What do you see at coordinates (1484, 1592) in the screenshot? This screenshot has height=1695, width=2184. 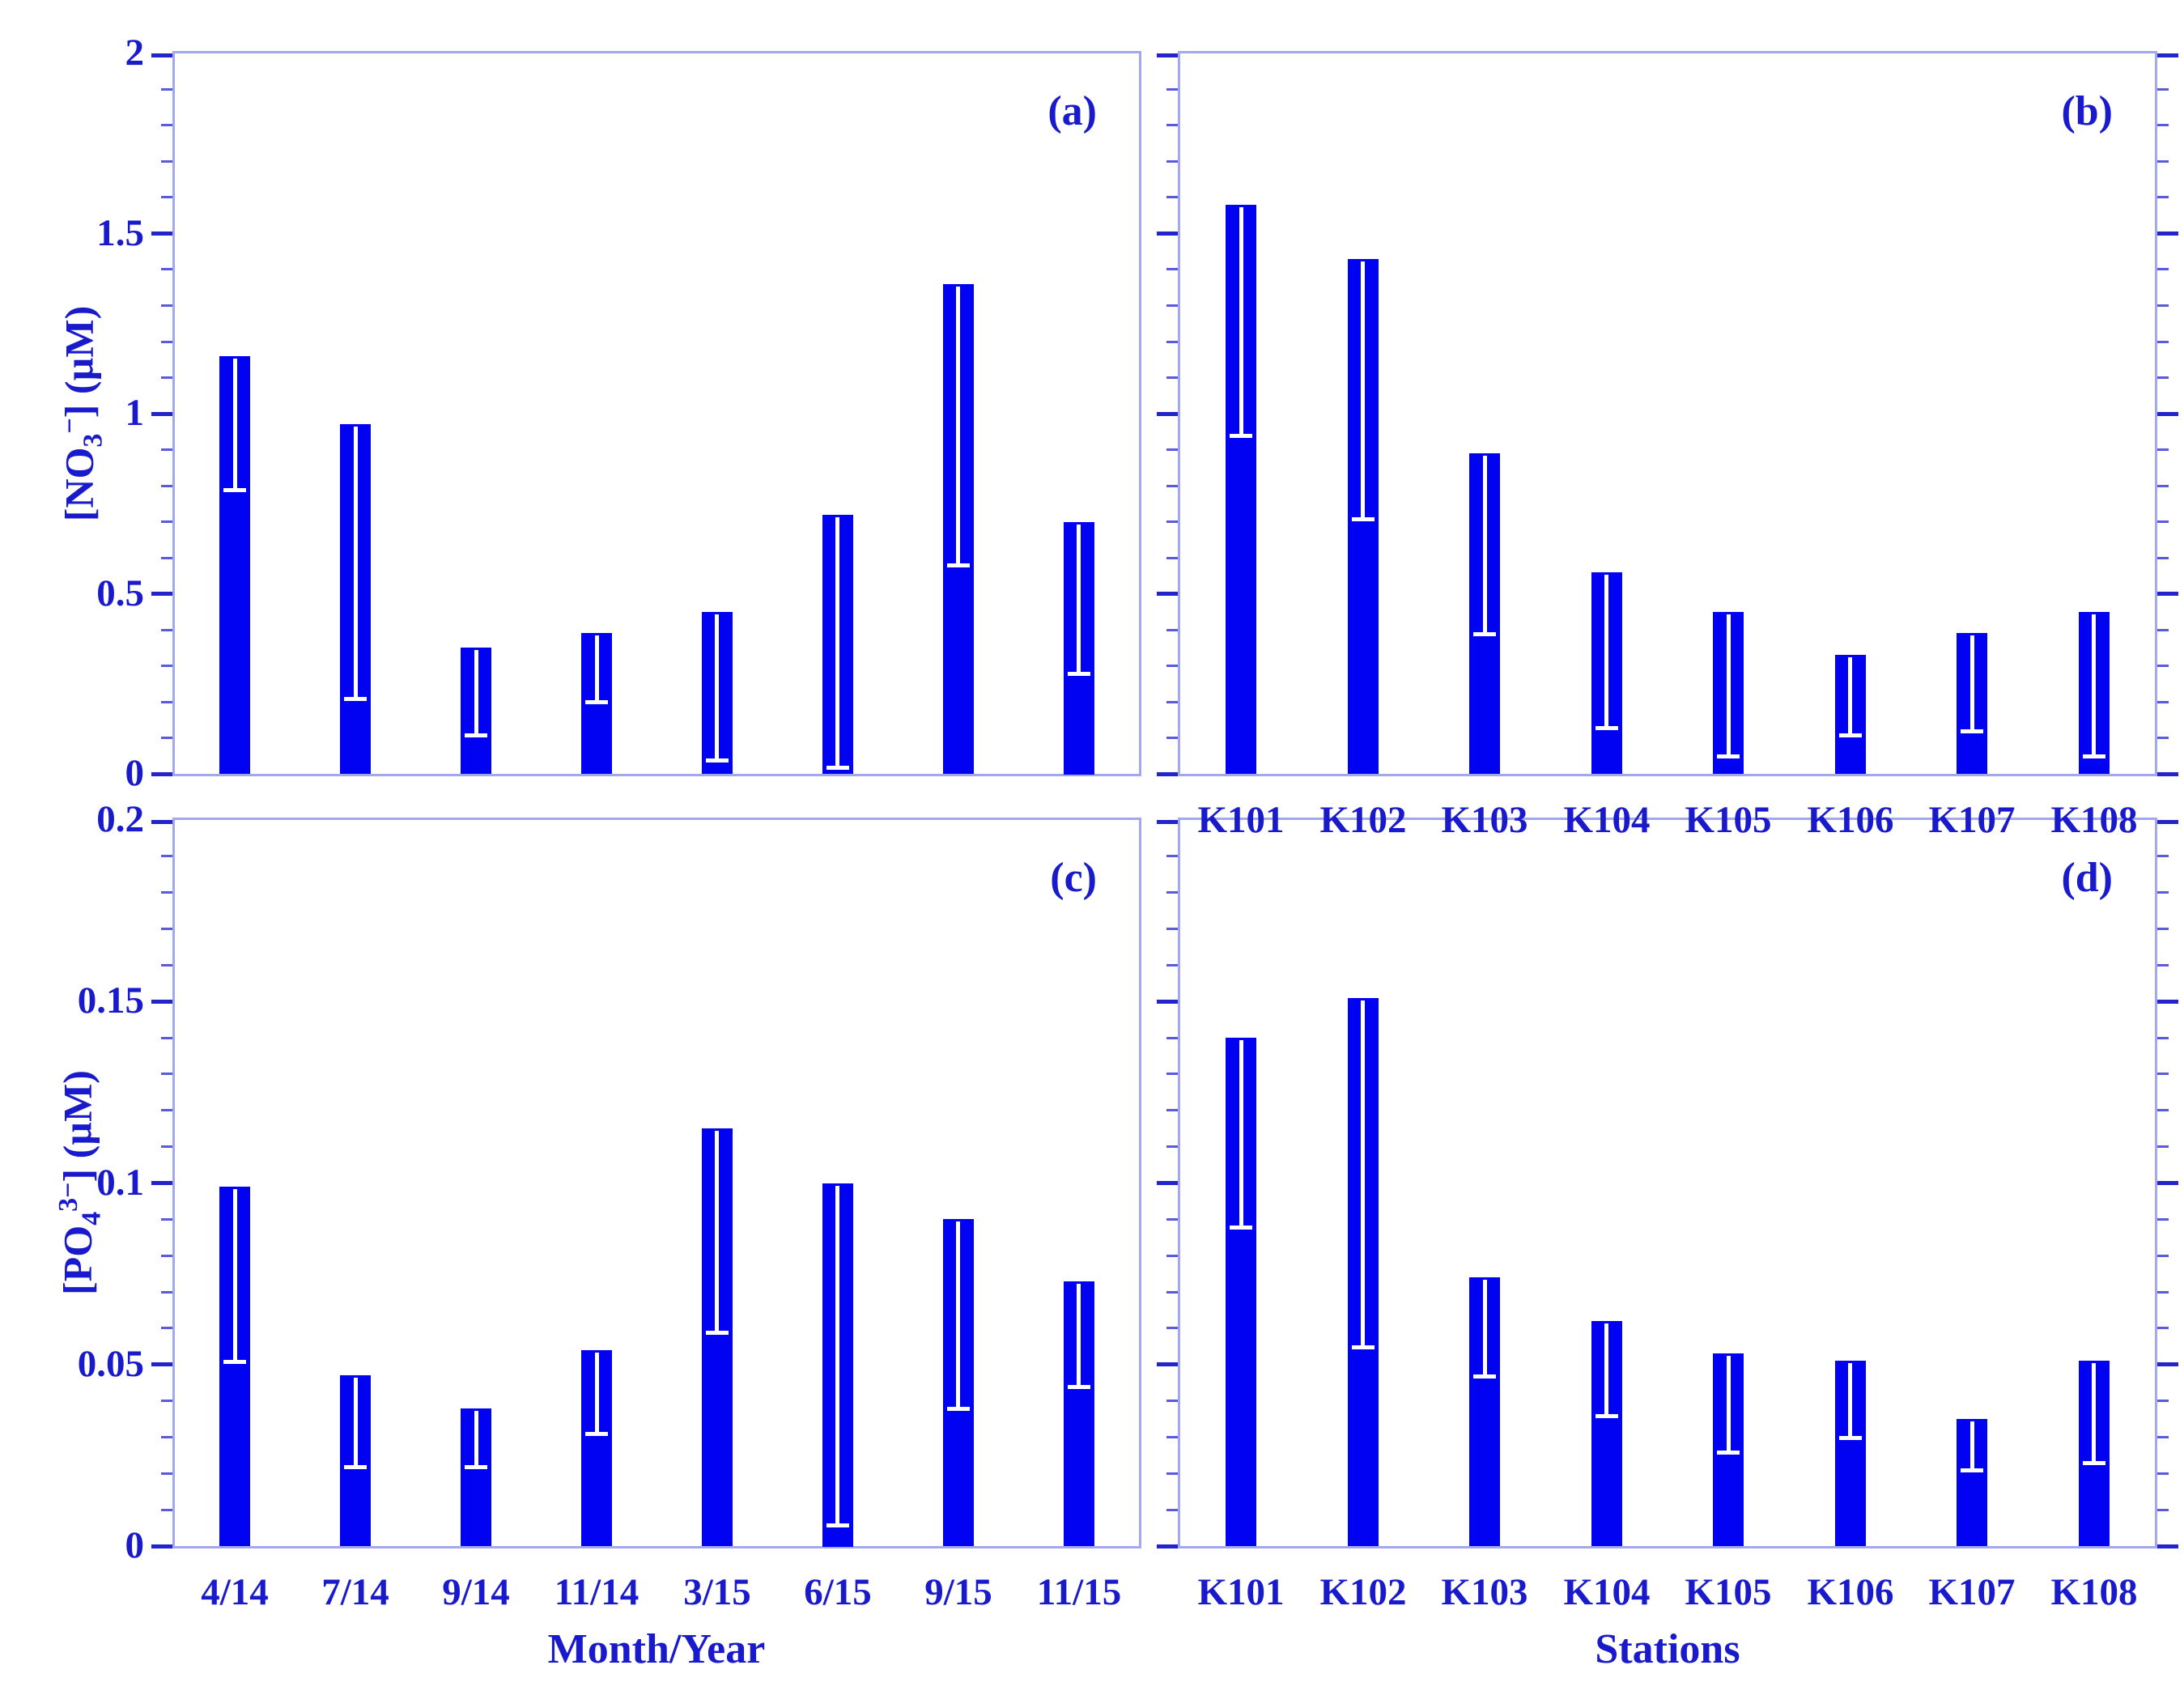 I see `x-tick-label: K103` at bounding box center [1484, 1592].